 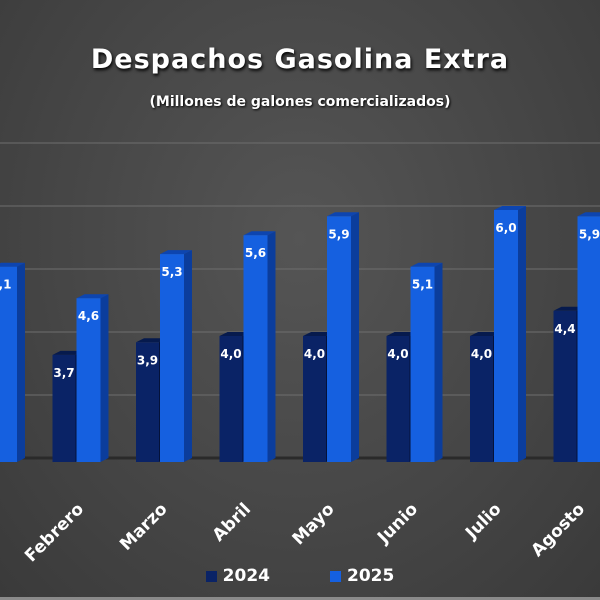 I want to click on legend-swatch-2025, so click(x=335, y=576).